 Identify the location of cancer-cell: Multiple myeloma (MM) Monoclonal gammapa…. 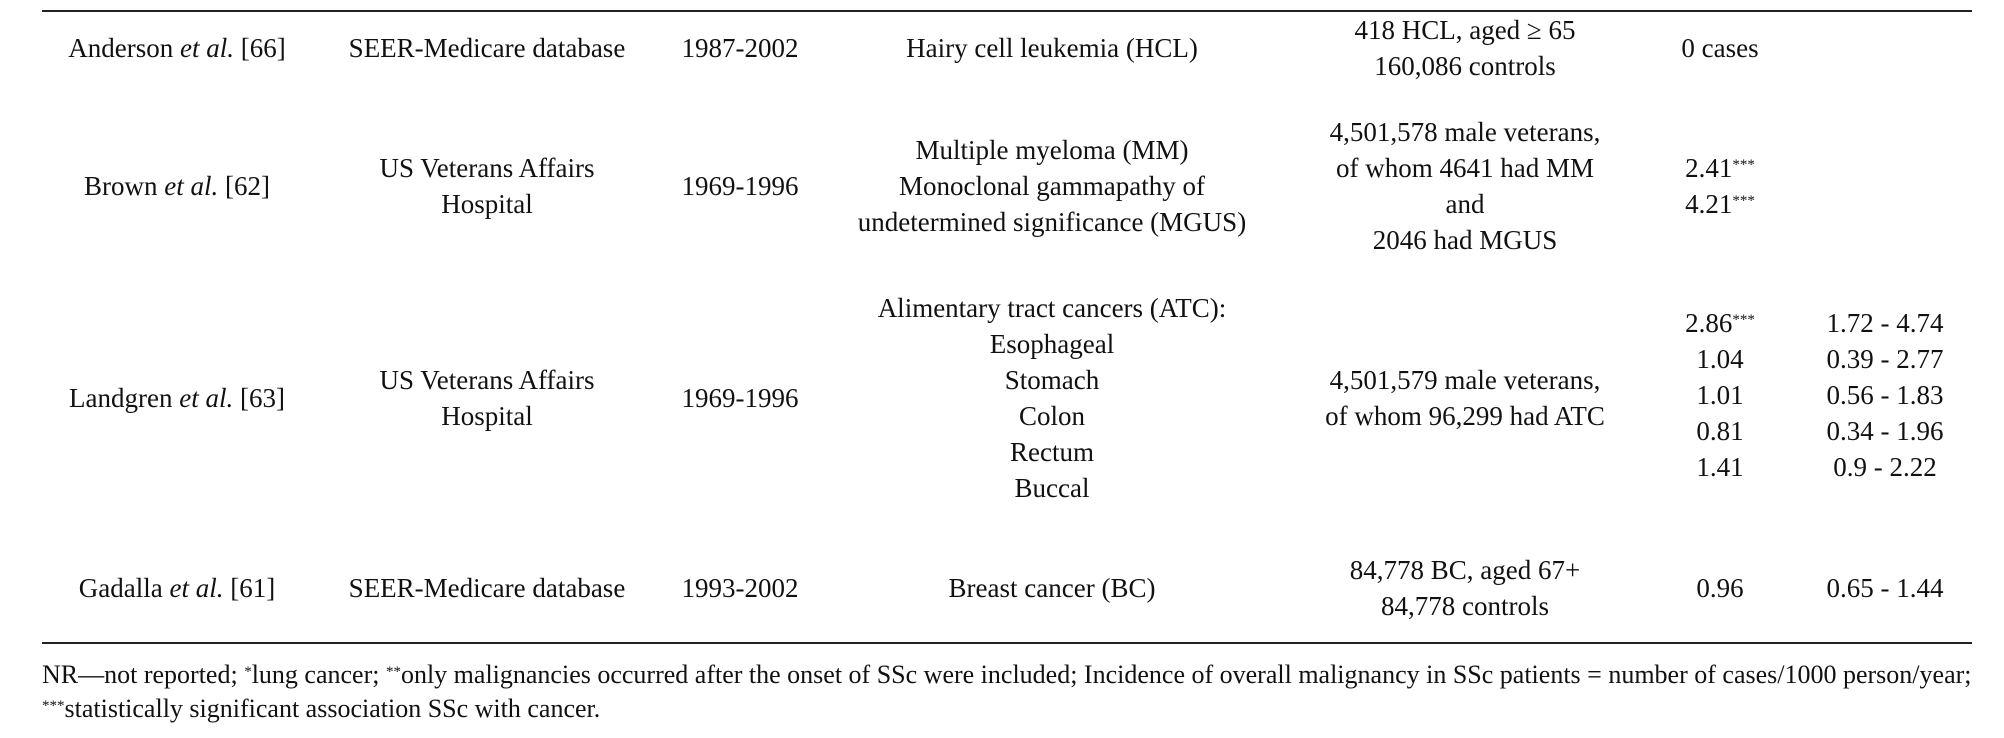
(1052, 186).